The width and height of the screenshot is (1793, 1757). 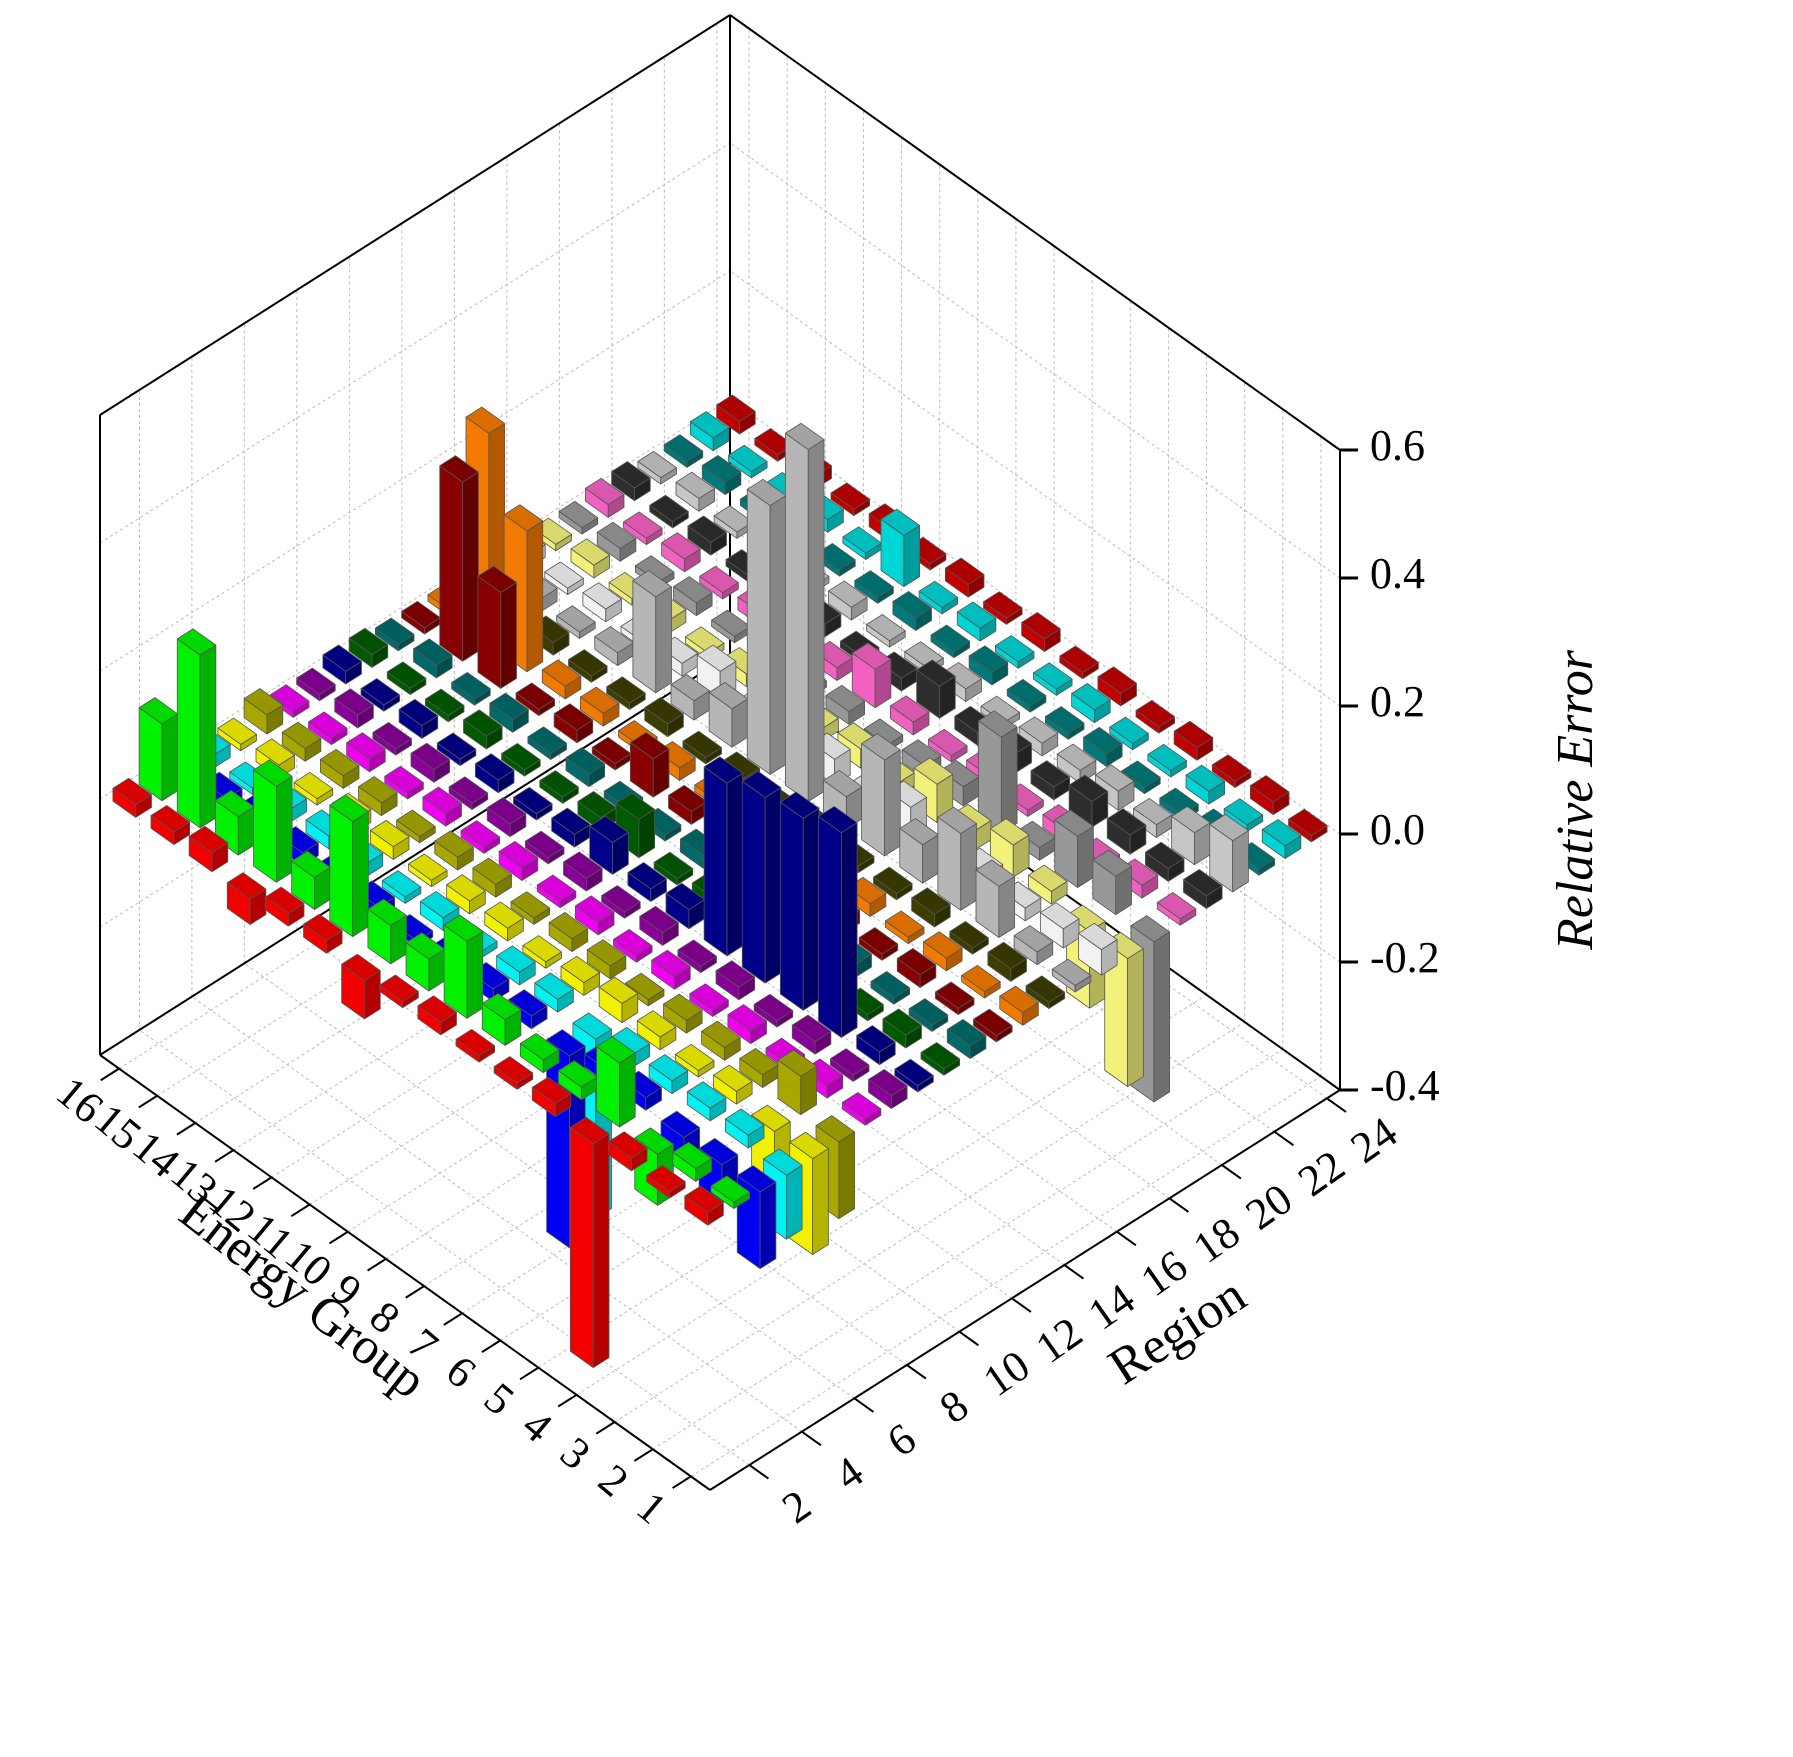 I want to click on y-tick-label: 12, so click(x=1059, y=1339).